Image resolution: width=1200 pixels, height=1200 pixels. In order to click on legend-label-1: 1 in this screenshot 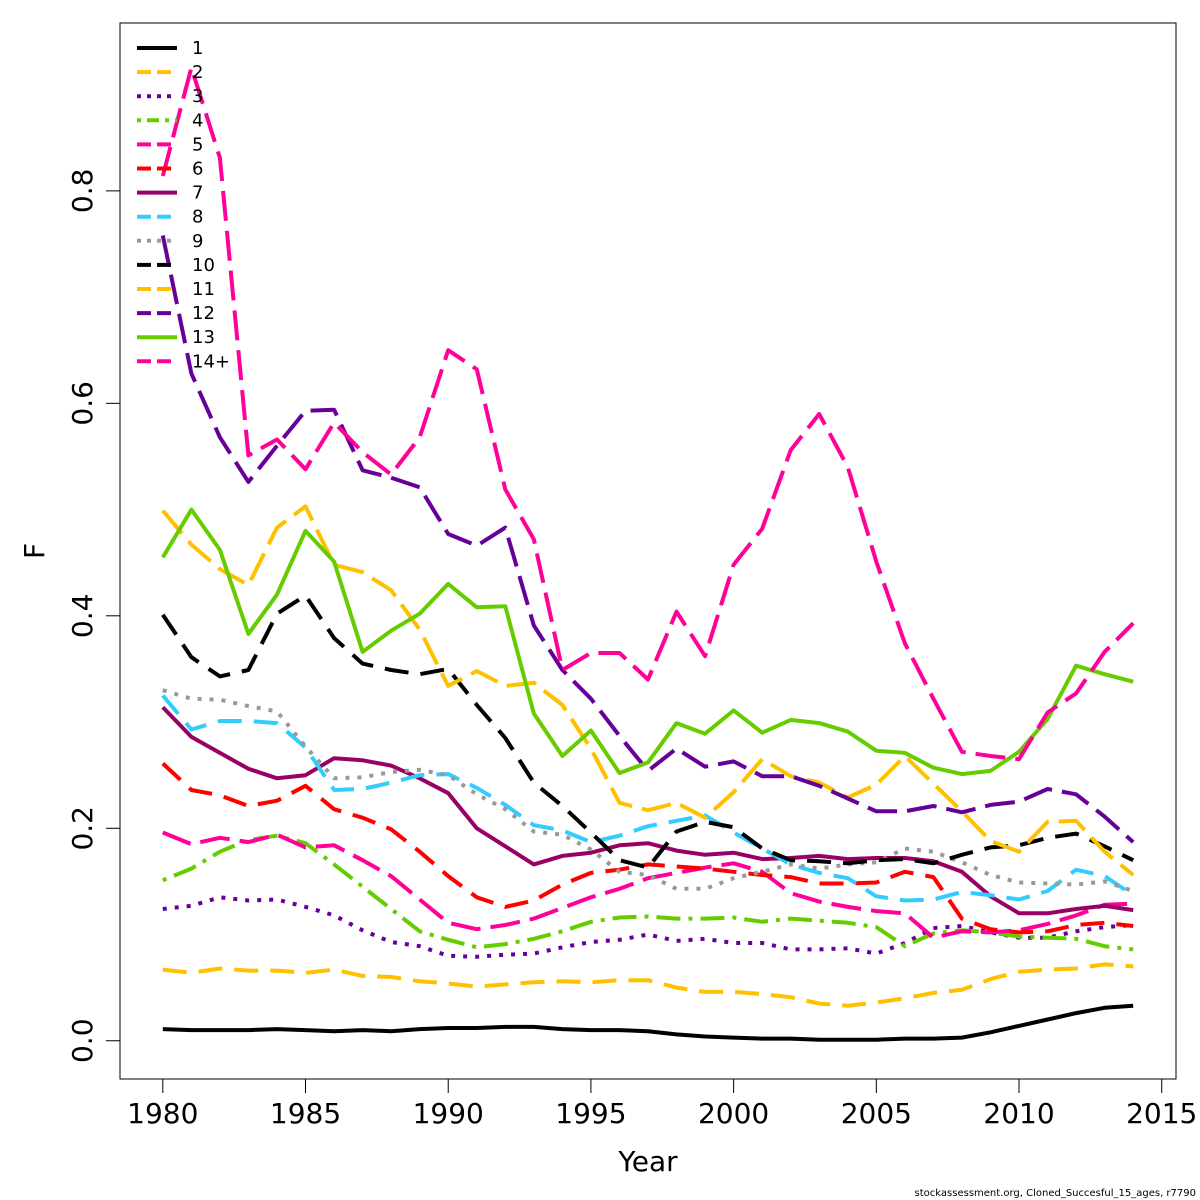, I will do `click(197, 48)`.